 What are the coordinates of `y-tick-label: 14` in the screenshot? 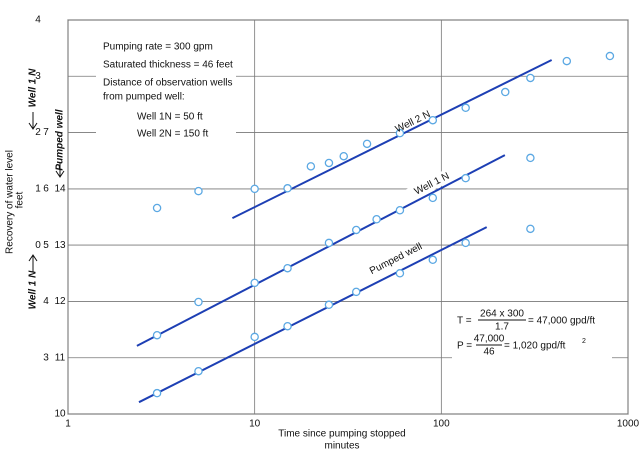 It's located at (60, 188).